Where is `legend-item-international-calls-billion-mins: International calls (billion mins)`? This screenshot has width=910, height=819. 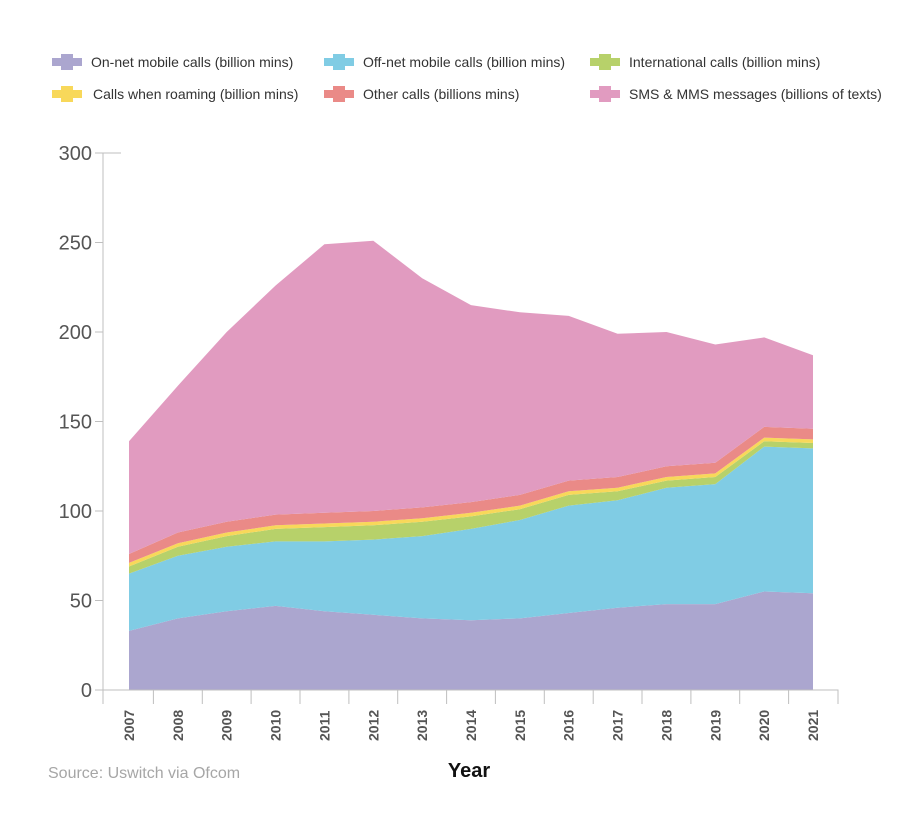 legend-item-international-calls-billion-mins: International calls (billion mins) is located at coordinates (705, 62).